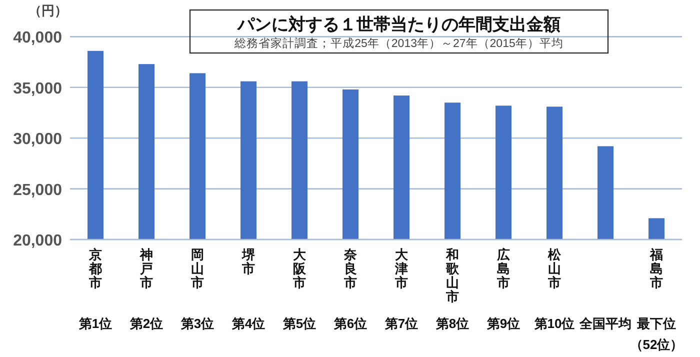 The width and height of the screenshot is (700, 357). What do you see at coordinates (401, 268) in the screenshot?
I see `x-tick-label: 大津市` at bounding box center [401, 268].